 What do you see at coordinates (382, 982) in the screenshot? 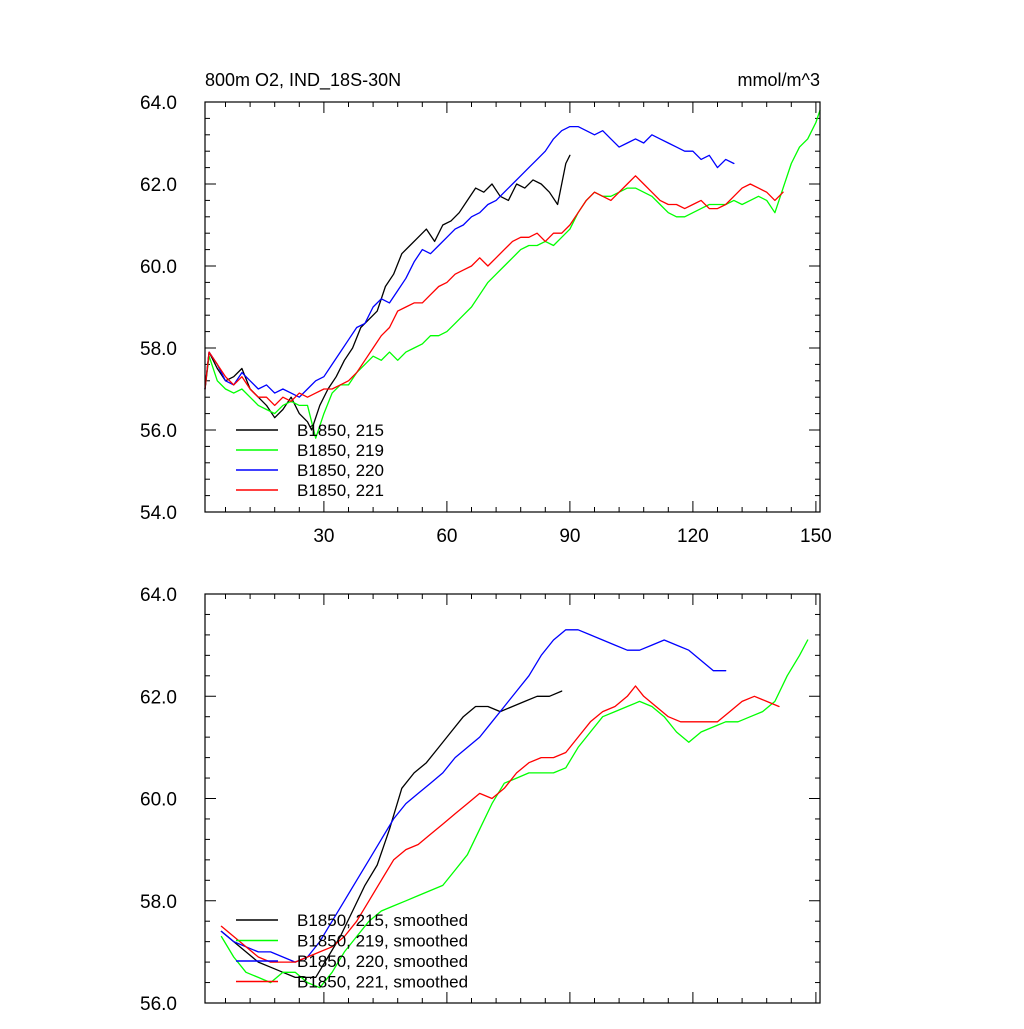
I see `bottom-legend-label: B1850, 221, smoothed` at bounding box center [382, 982].